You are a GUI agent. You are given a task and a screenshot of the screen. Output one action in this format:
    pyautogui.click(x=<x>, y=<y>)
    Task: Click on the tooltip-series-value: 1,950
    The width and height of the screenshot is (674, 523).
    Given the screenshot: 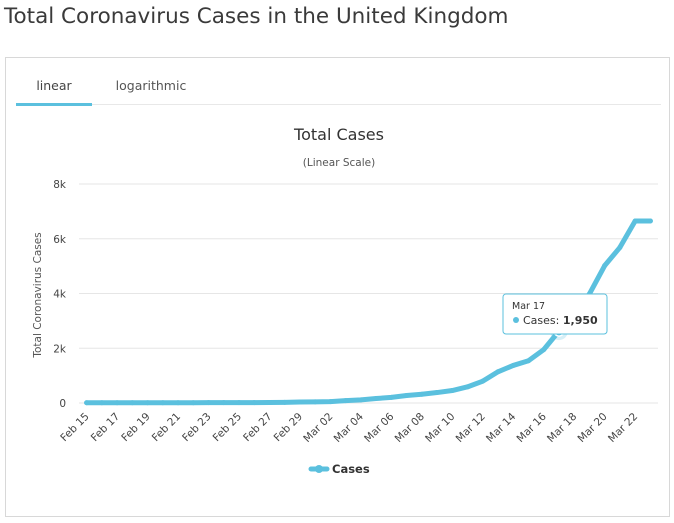 What is the action you would take?
    pyautogui.click(x=580, y=320)
    